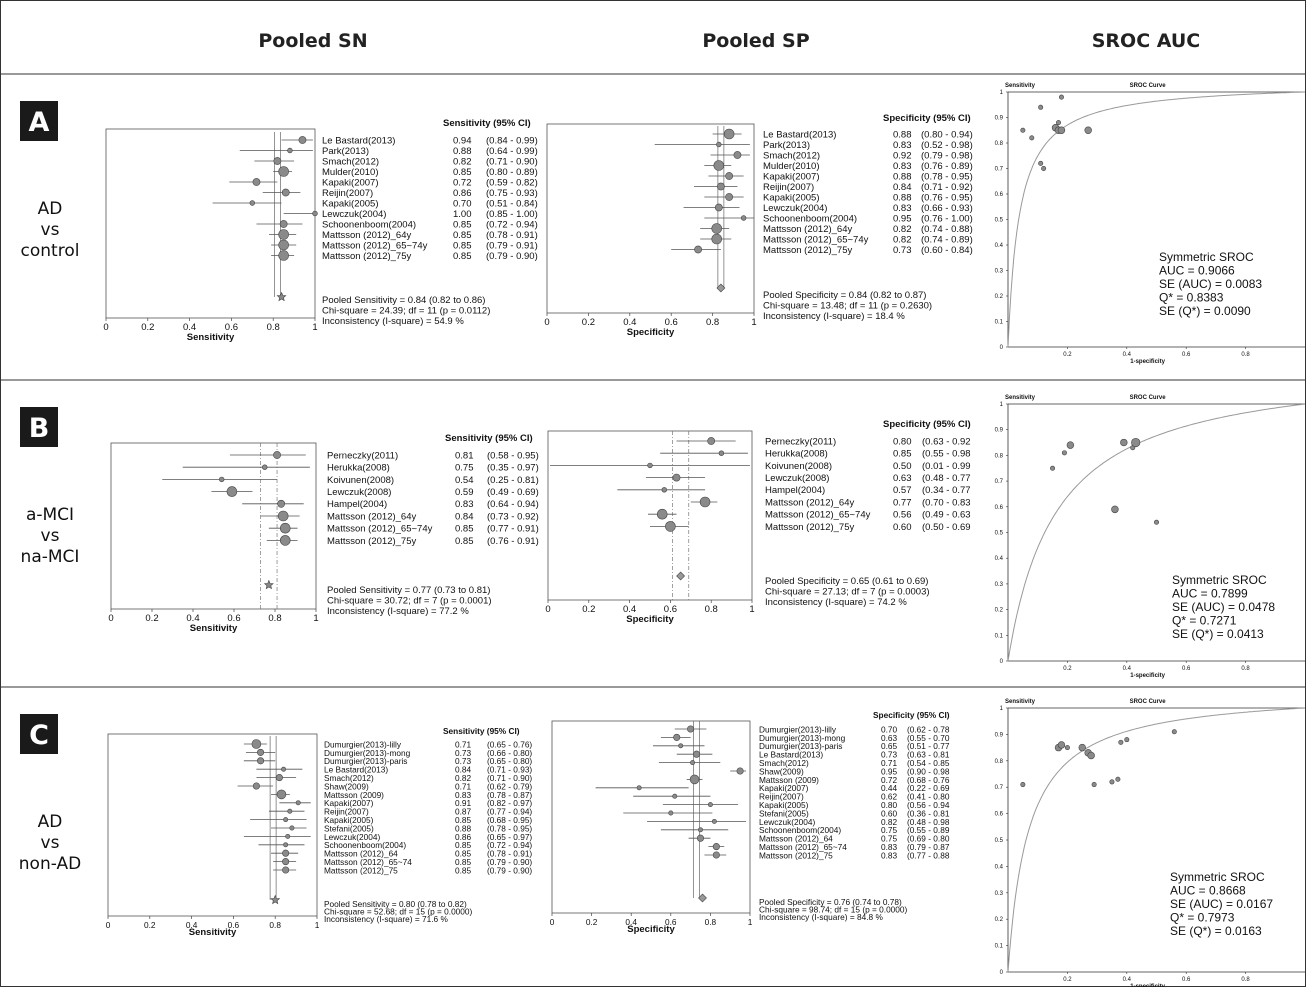  I want to click on study-ci: (0.48 - 0.98, so click(928, 822).